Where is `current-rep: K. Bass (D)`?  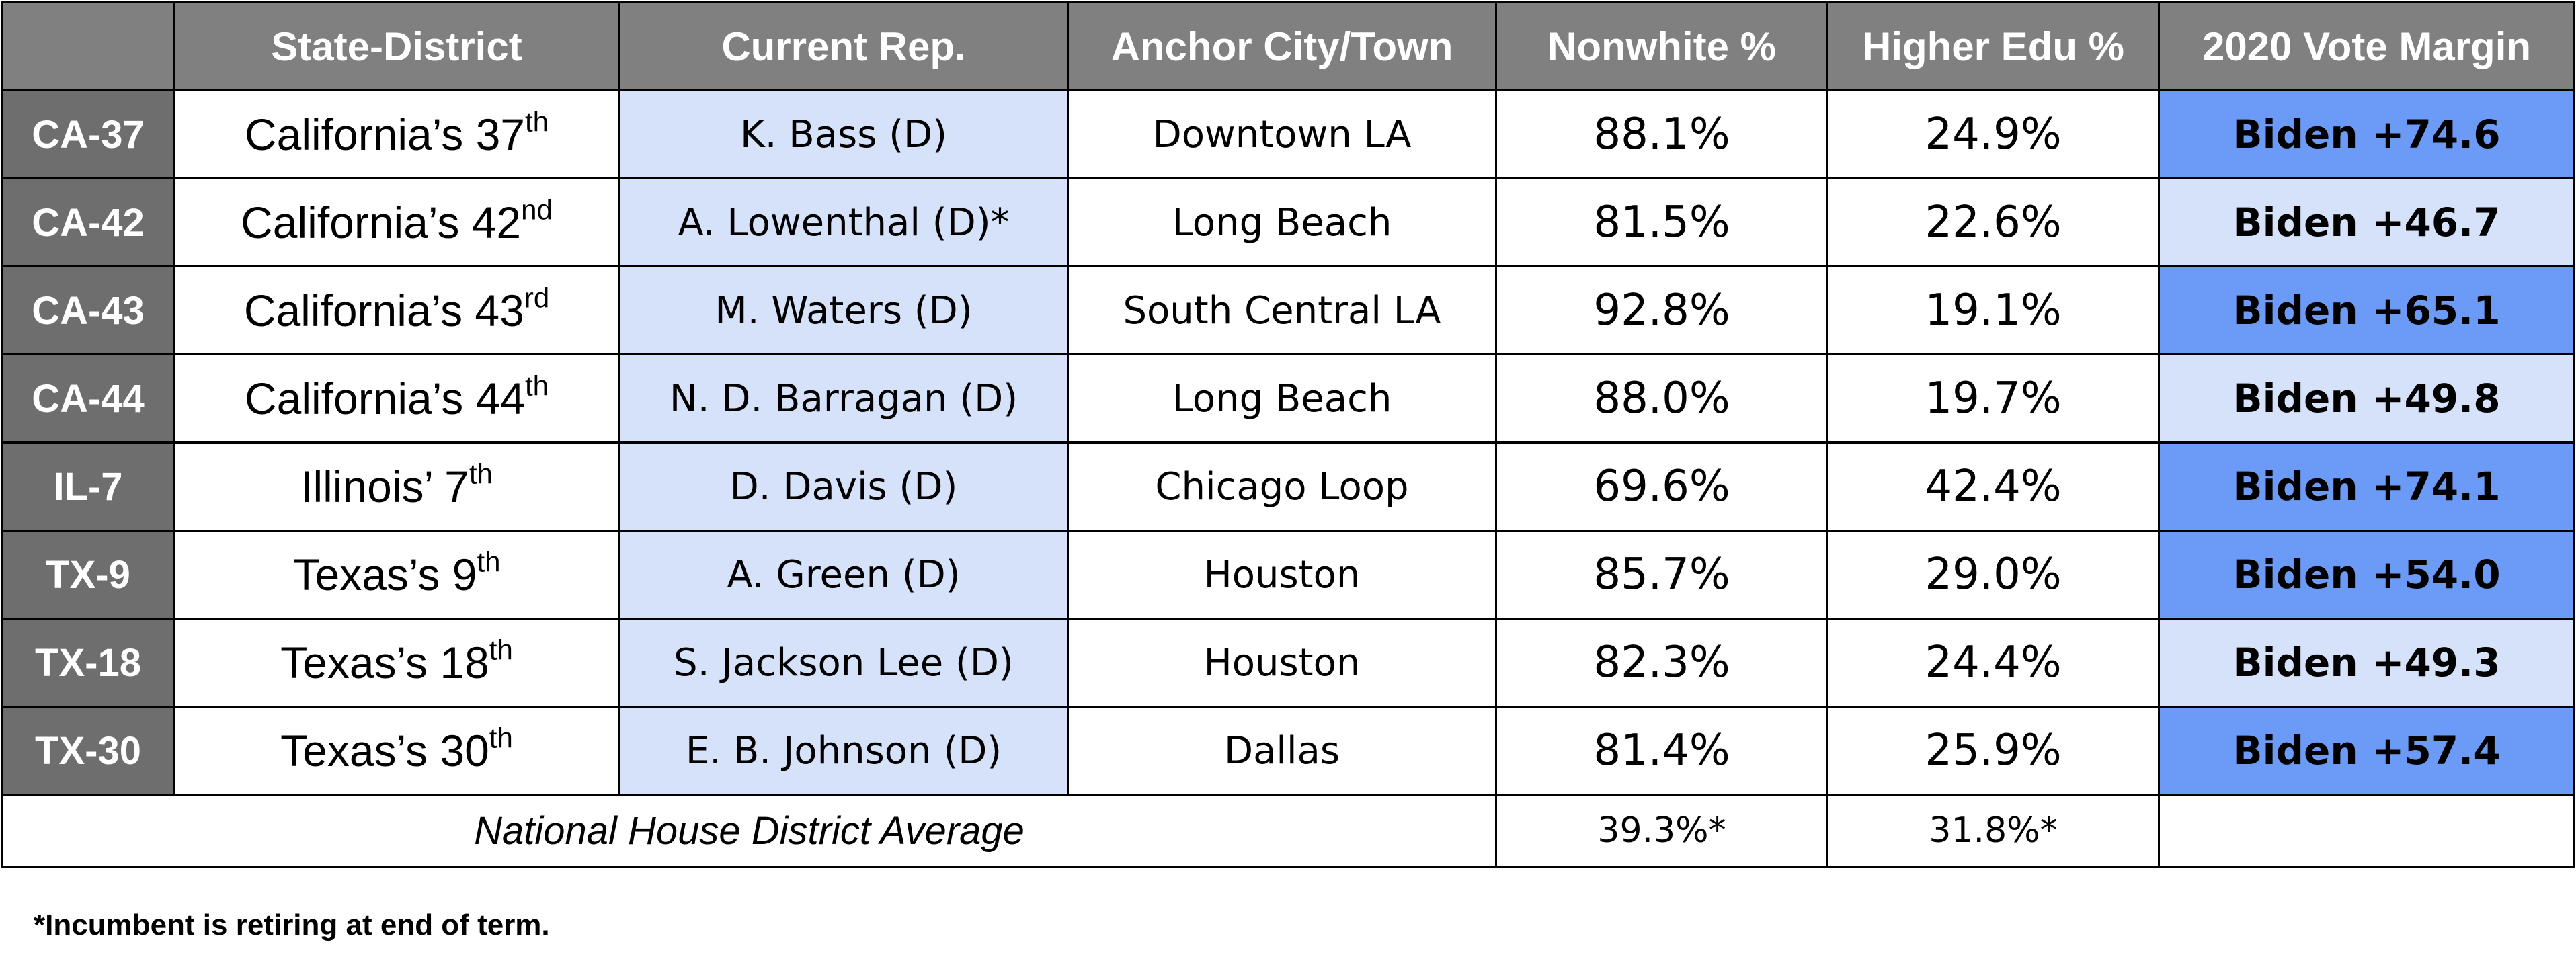
current-rep: K. Bass (D) is located at coordinates (843, 134).